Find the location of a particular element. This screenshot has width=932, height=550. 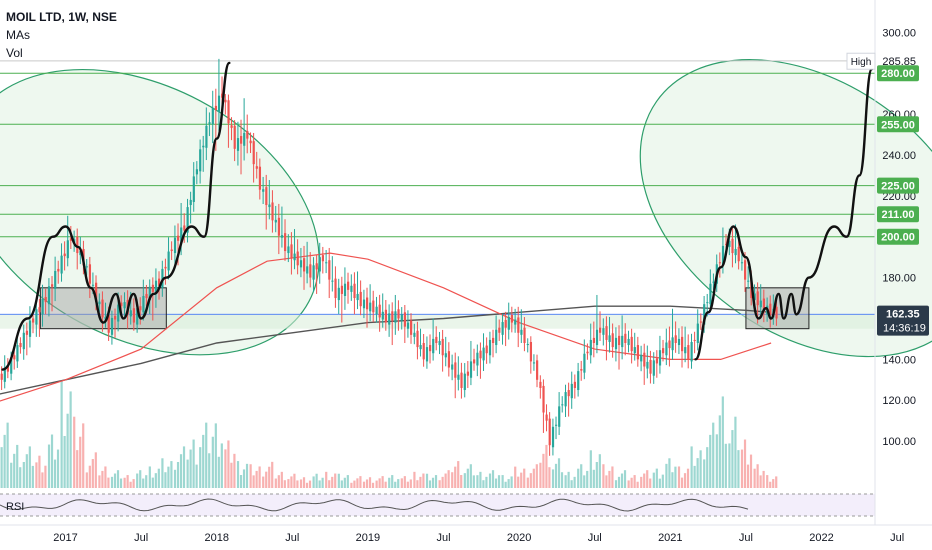

price-tick-label: 180.00 is located at coordinates (899, 279).